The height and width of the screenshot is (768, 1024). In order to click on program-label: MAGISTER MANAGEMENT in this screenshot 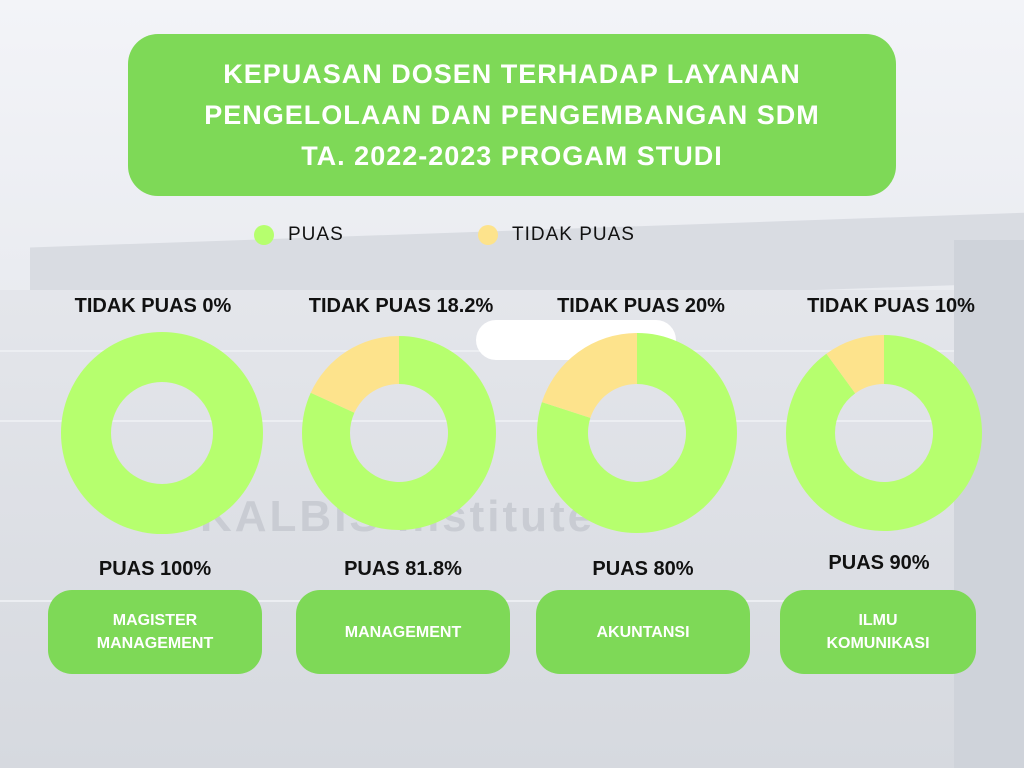, I will do `click(155, 632)`.